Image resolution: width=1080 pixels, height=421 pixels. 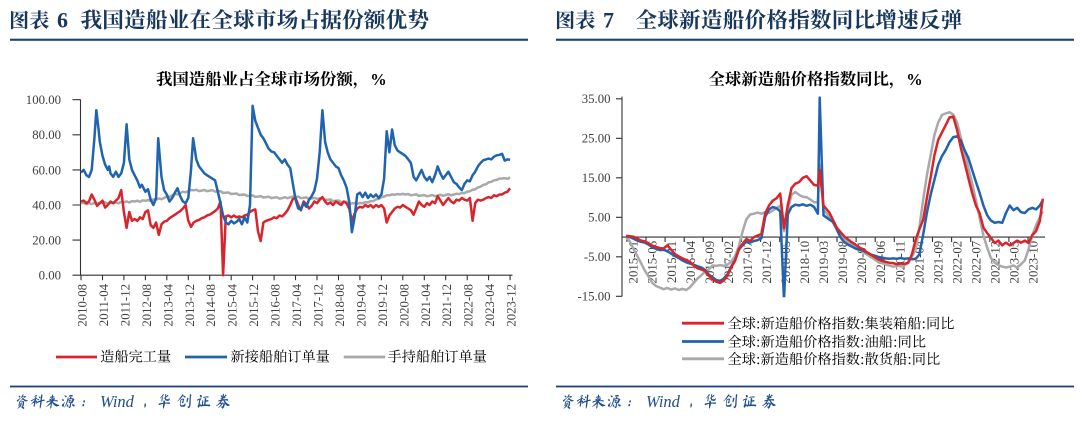 I want to click on svg-text: 40.00, so click(x=46, y=205).